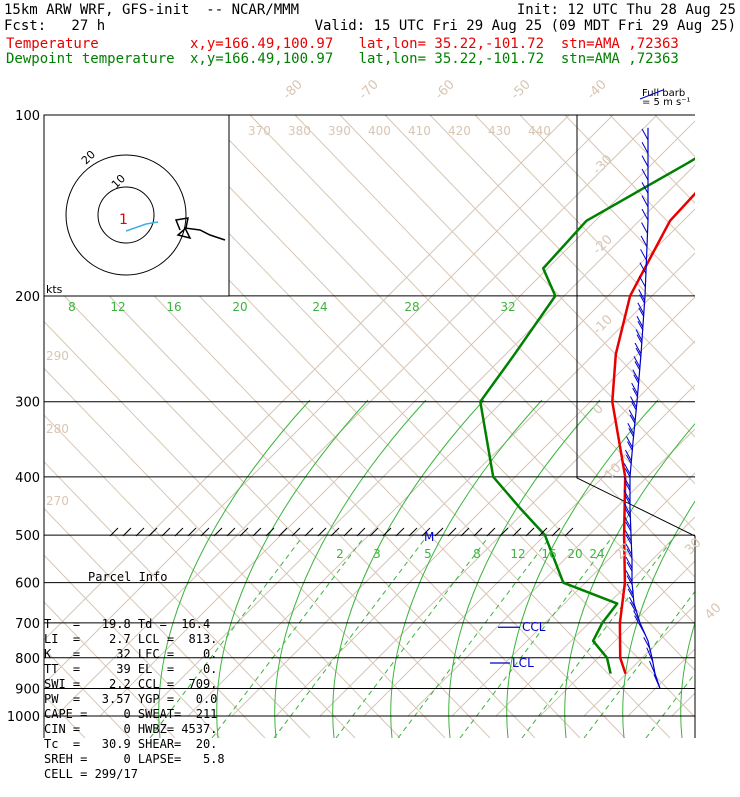  What do you see at coordinates (429, 537) in the screenshot?
I see `storm-motion-label: M` at bounding box center [429, 537].